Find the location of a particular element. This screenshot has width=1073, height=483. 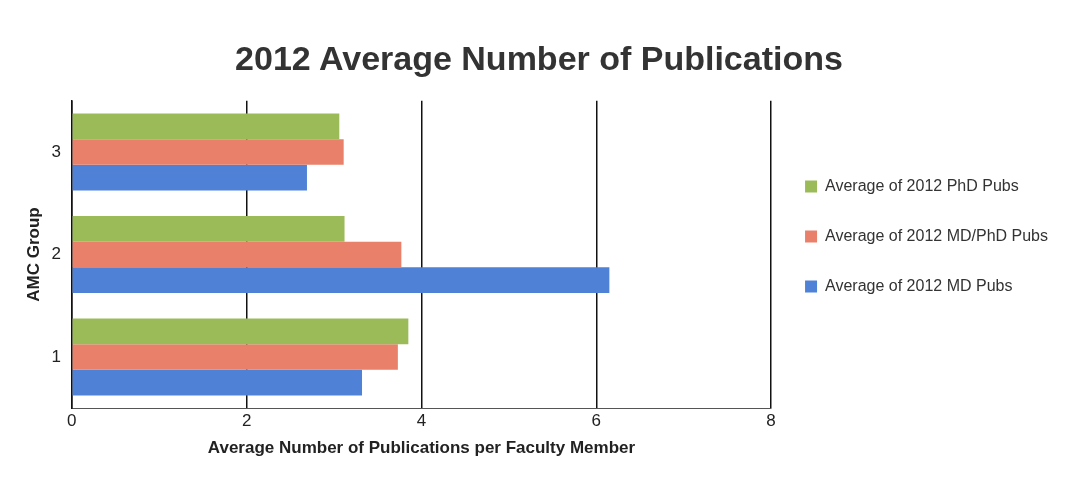

y-tick-label: 2 is located at coordinates (56, 254).